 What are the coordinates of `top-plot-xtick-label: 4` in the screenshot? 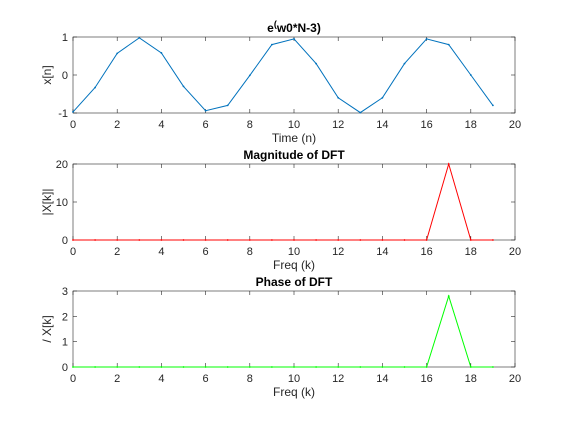 It's located at (161, 125).